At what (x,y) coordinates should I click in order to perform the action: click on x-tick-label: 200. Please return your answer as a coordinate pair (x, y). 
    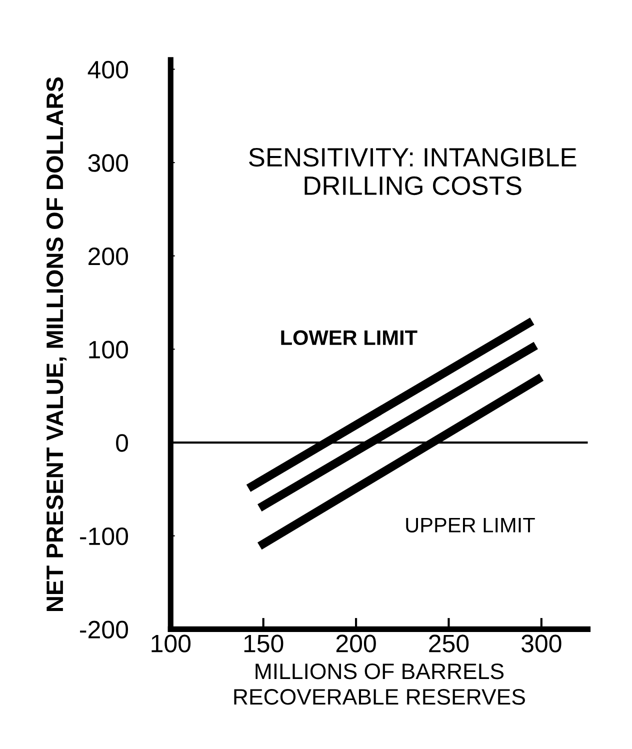
    Looking at the image, I should click on (356, 643).